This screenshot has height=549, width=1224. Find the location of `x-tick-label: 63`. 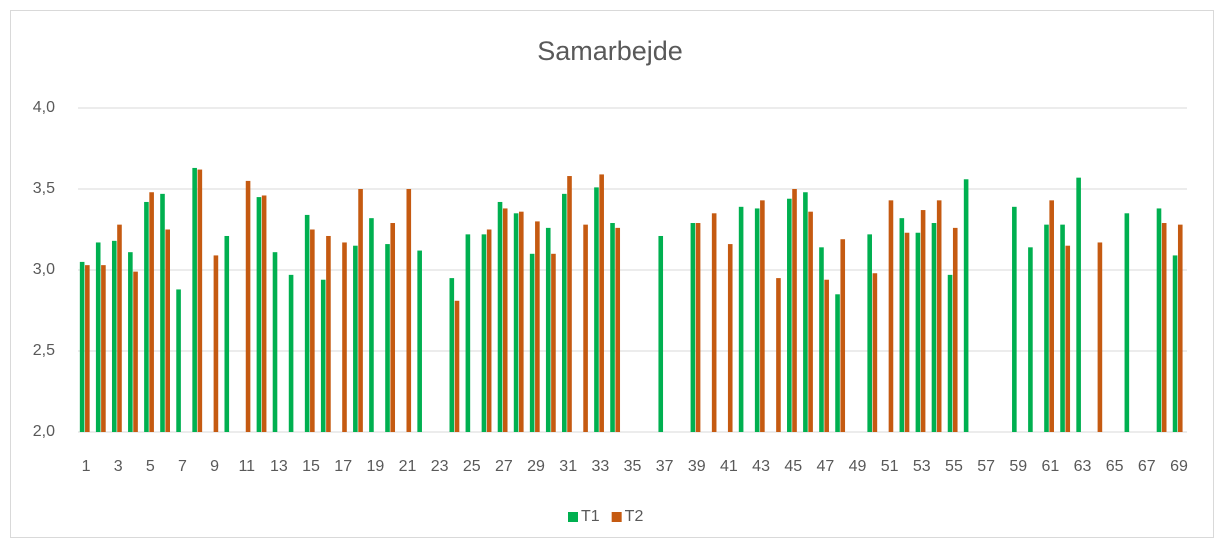

x-tick-label: 63 is located at coordinates (1083, 466).